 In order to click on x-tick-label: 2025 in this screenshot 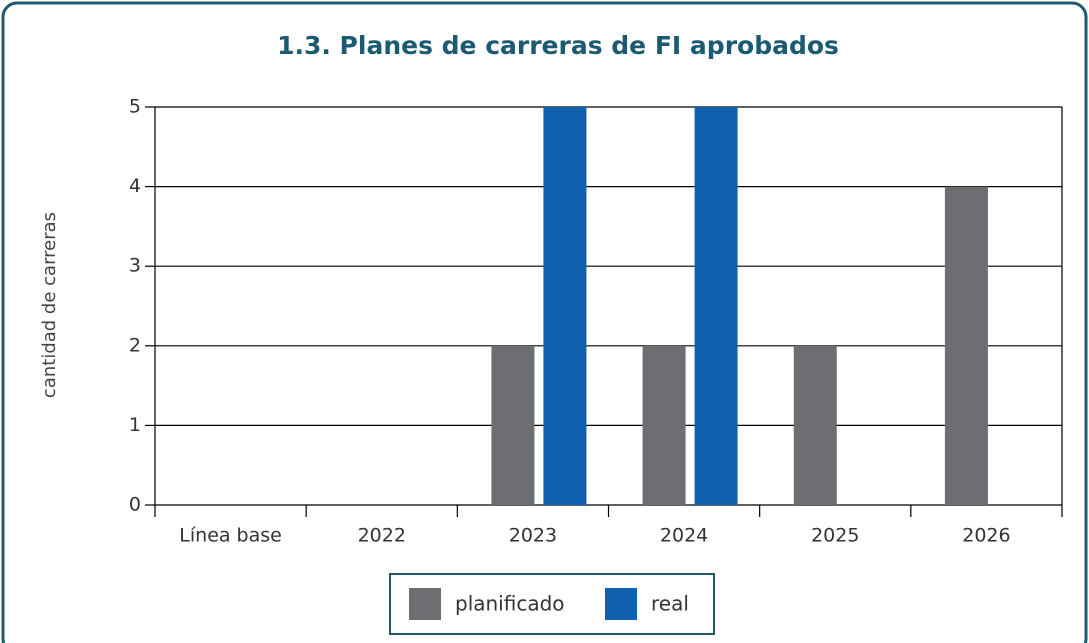, I will do `click(835, 536)`.